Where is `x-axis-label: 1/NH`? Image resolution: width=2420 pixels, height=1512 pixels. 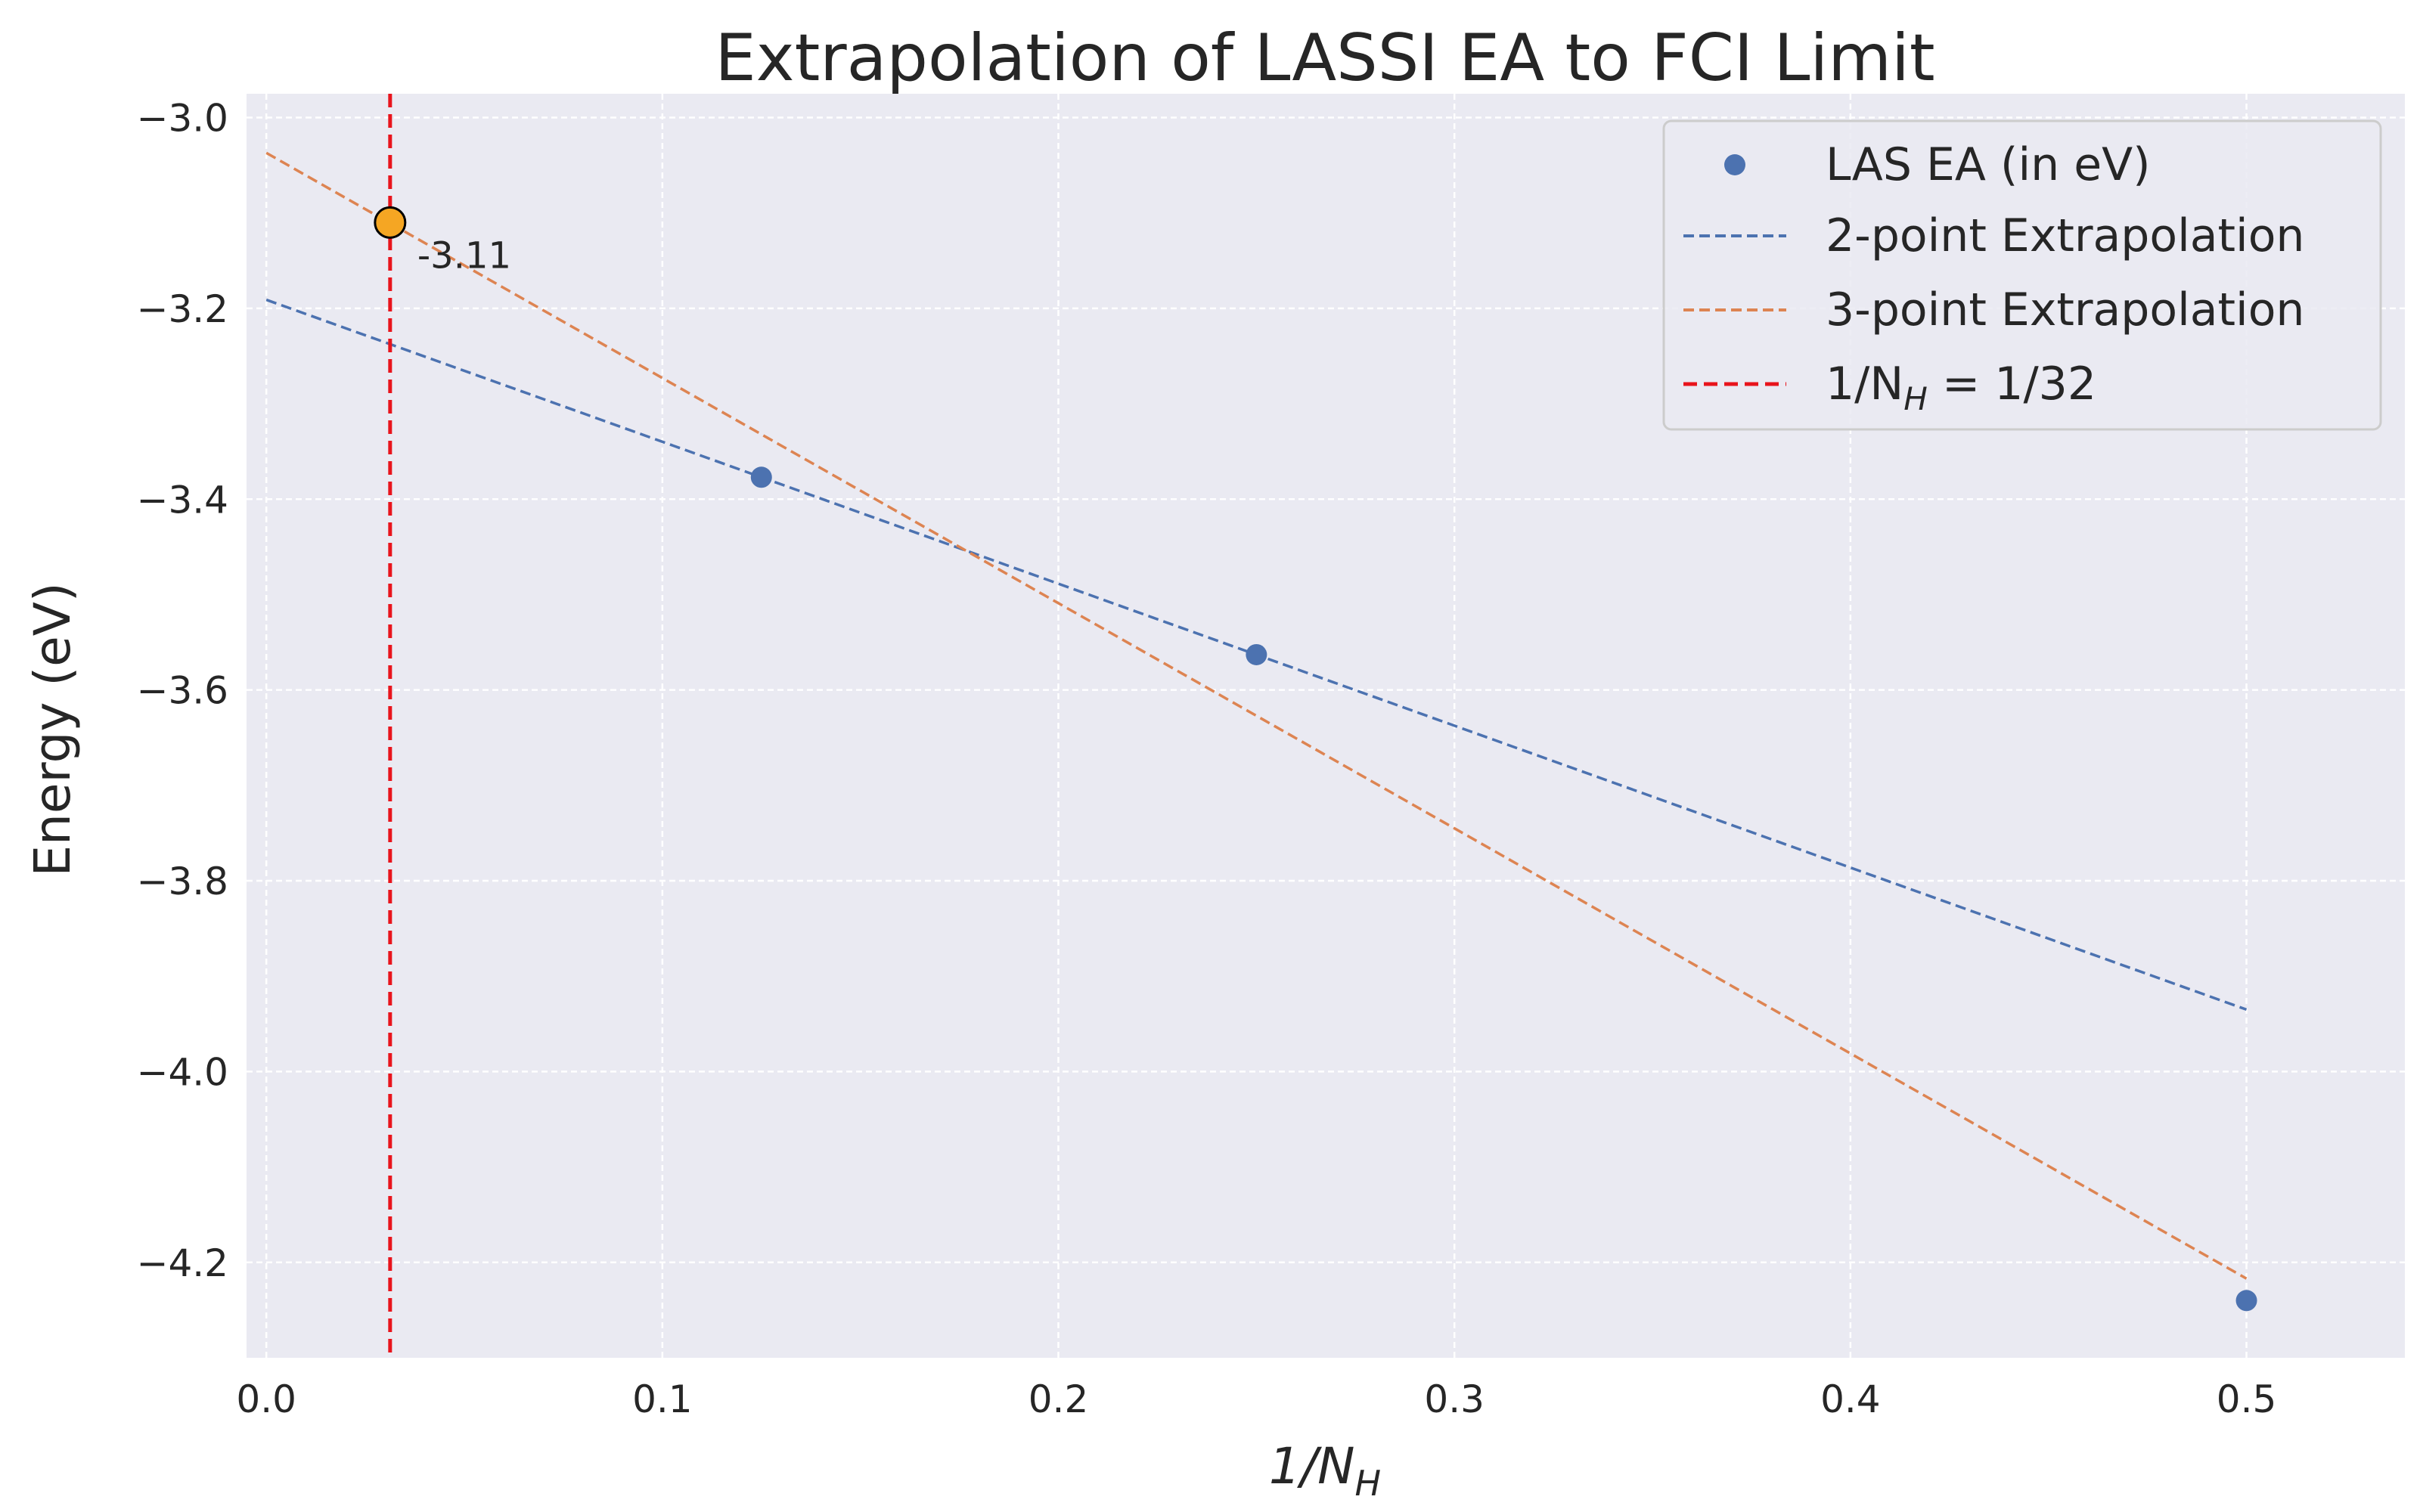 x-axis-label: 1/NH is located at coordinates (1325, 1470).